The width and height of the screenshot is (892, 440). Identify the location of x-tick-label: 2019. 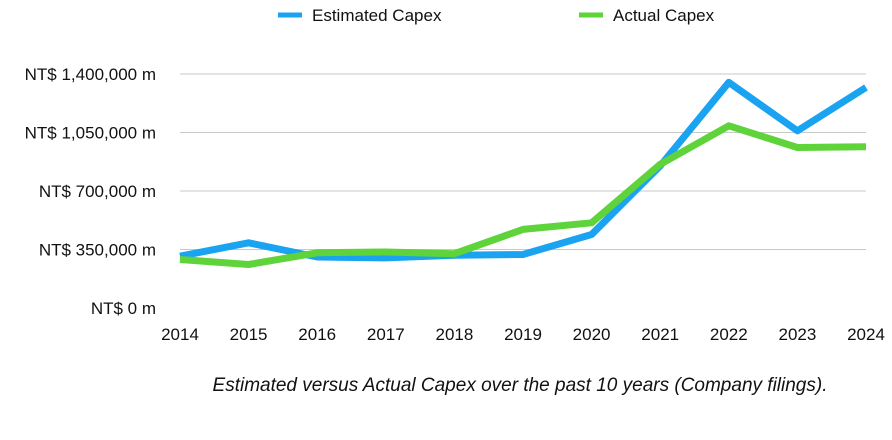
(523, 334).